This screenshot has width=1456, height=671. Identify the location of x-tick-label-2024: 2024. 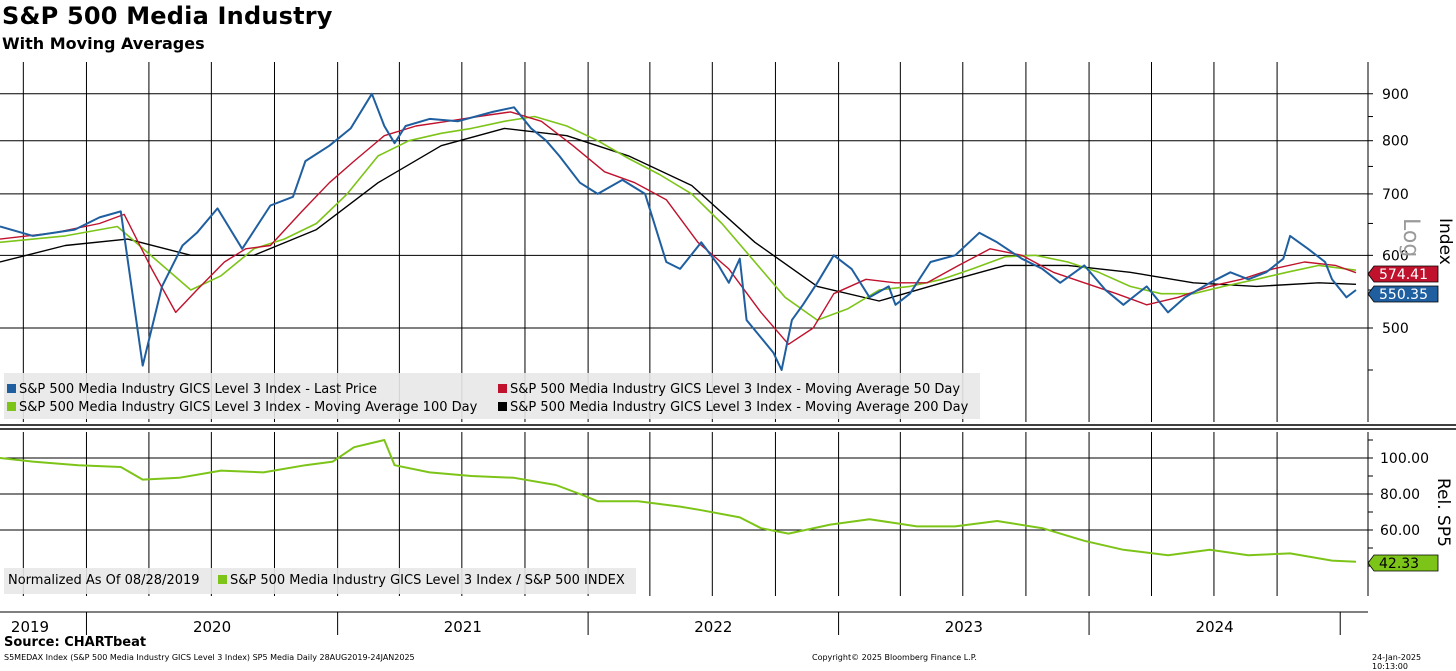
(1215, 627).